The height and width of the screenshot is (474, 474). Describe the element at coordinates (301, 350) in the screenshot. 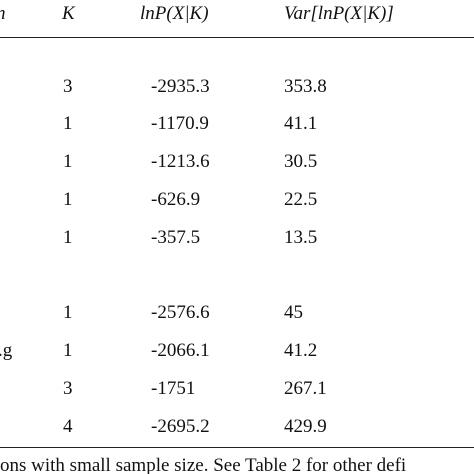

I see `var-cell: 41.2` at that location.